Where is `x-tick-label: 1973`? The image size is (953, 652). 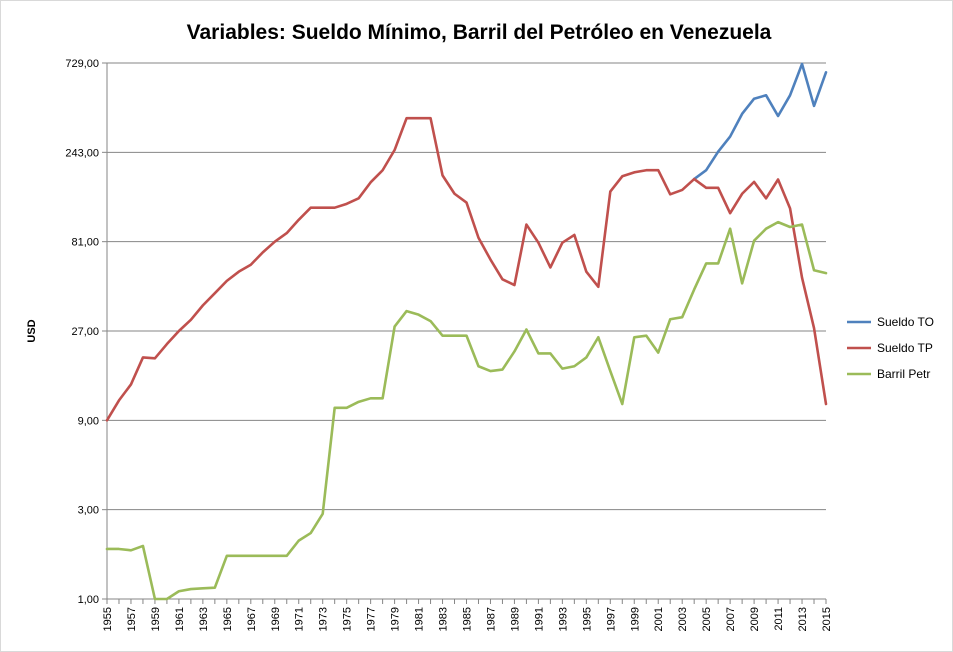
x-tick-label: 1973 is located at coordinates (324, 619).